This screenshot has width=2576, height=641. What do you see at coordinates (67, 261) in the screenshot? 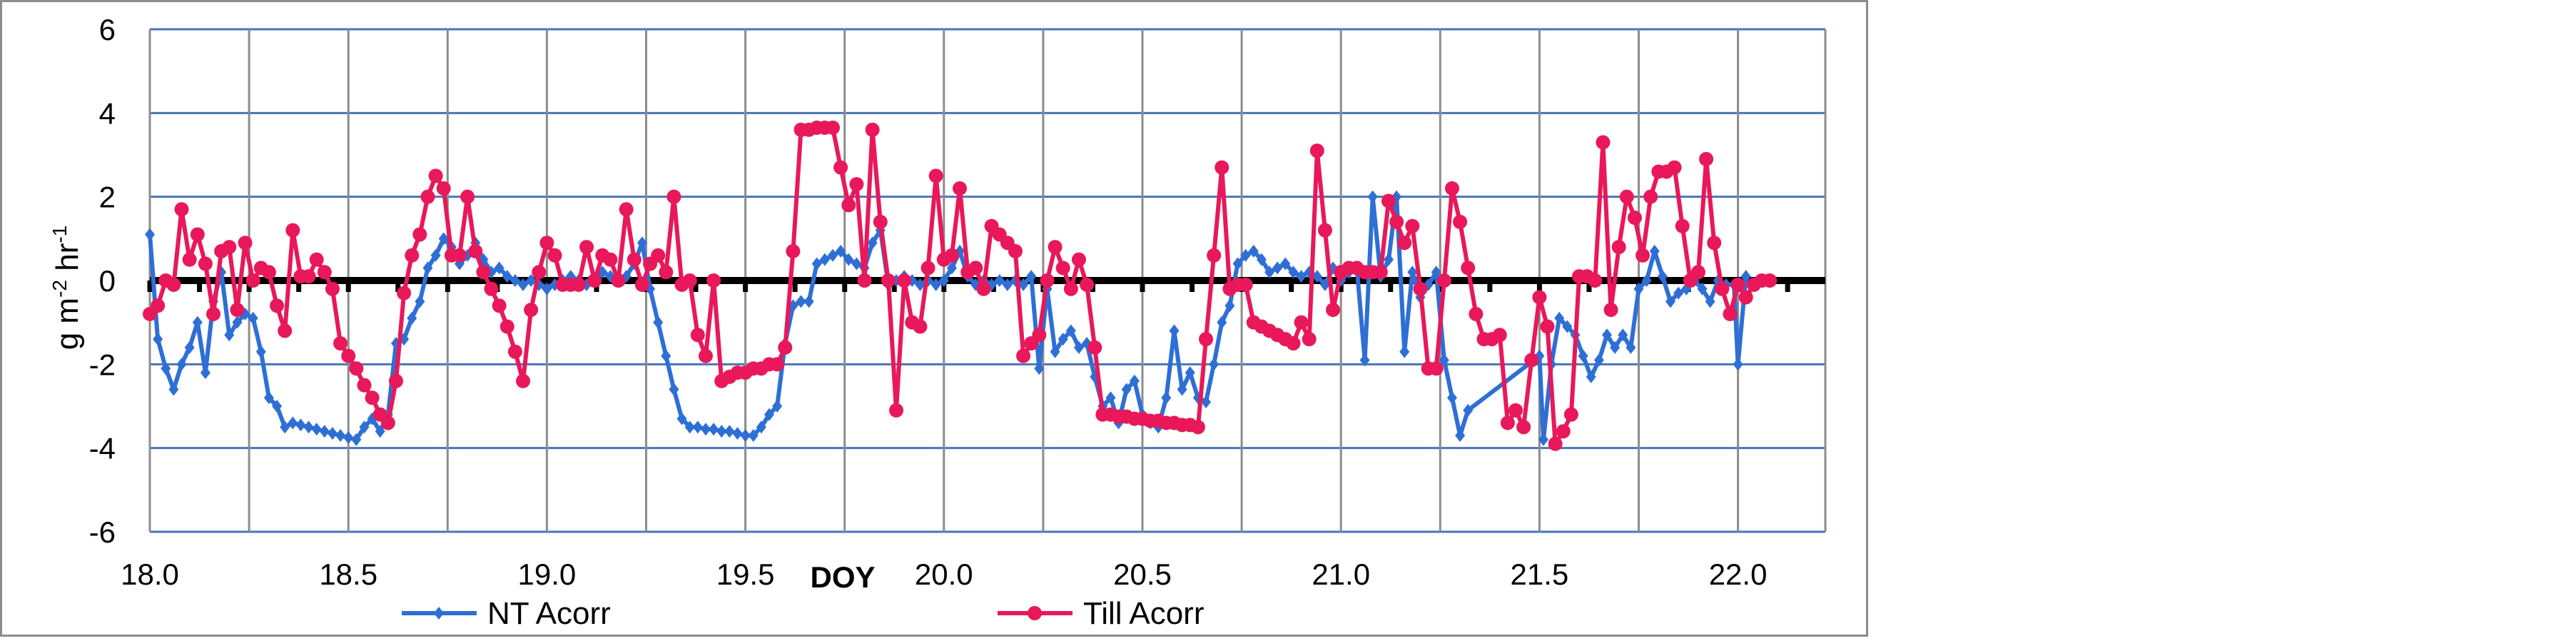
I see `y-label-unit: hr` at bounding box center [67, 261].